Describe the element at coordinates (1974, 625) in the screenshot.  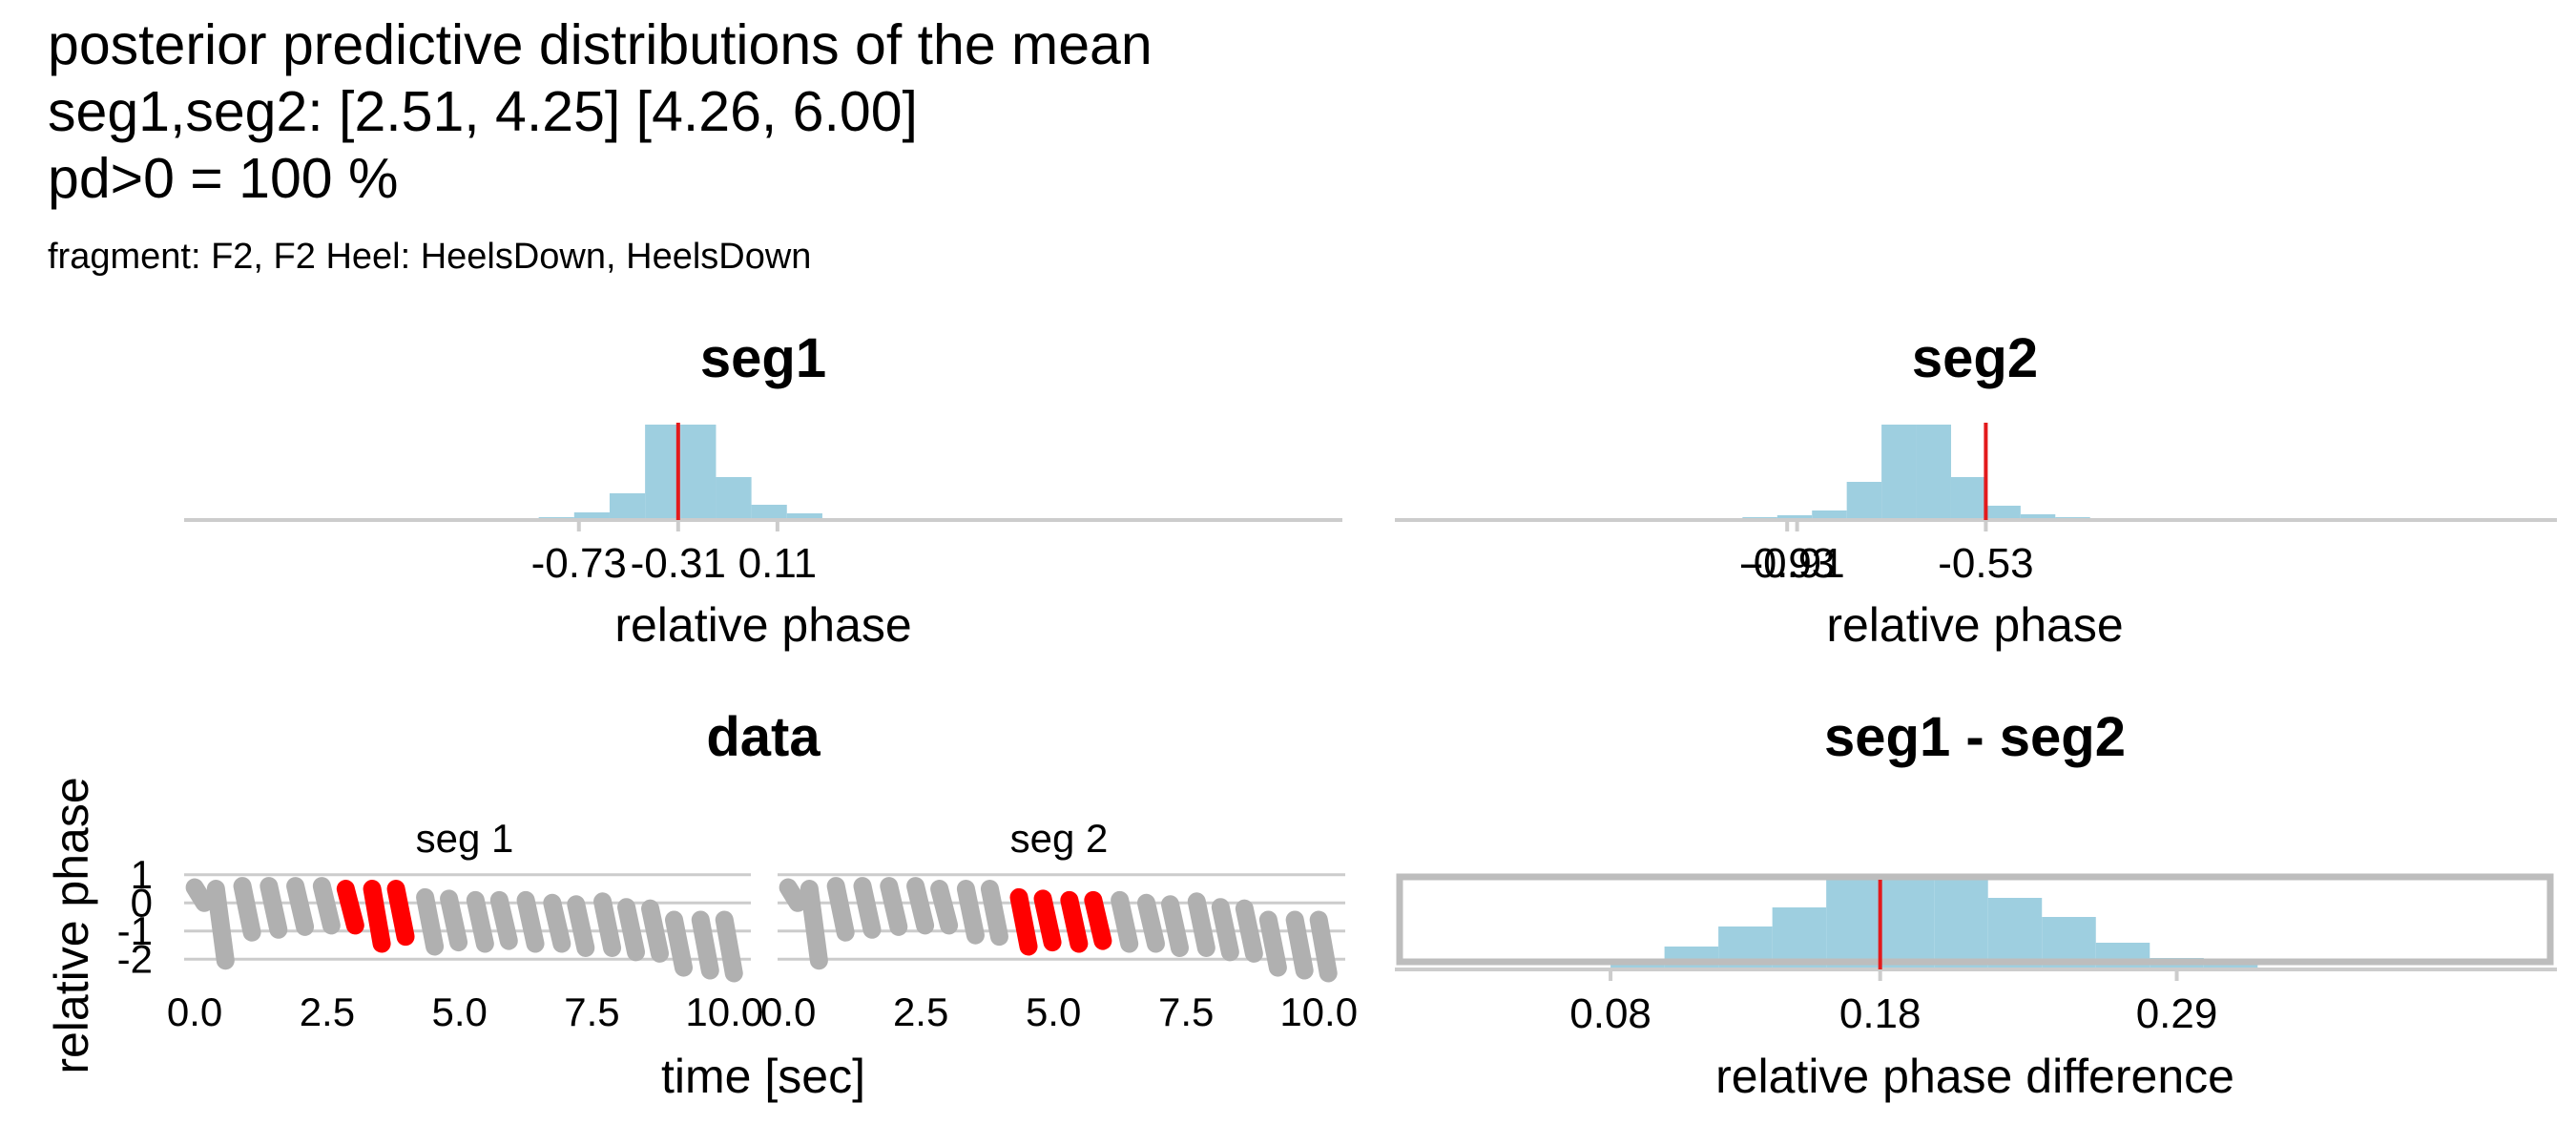
I see `seg2-x-axis-label: relative phase` at that location.